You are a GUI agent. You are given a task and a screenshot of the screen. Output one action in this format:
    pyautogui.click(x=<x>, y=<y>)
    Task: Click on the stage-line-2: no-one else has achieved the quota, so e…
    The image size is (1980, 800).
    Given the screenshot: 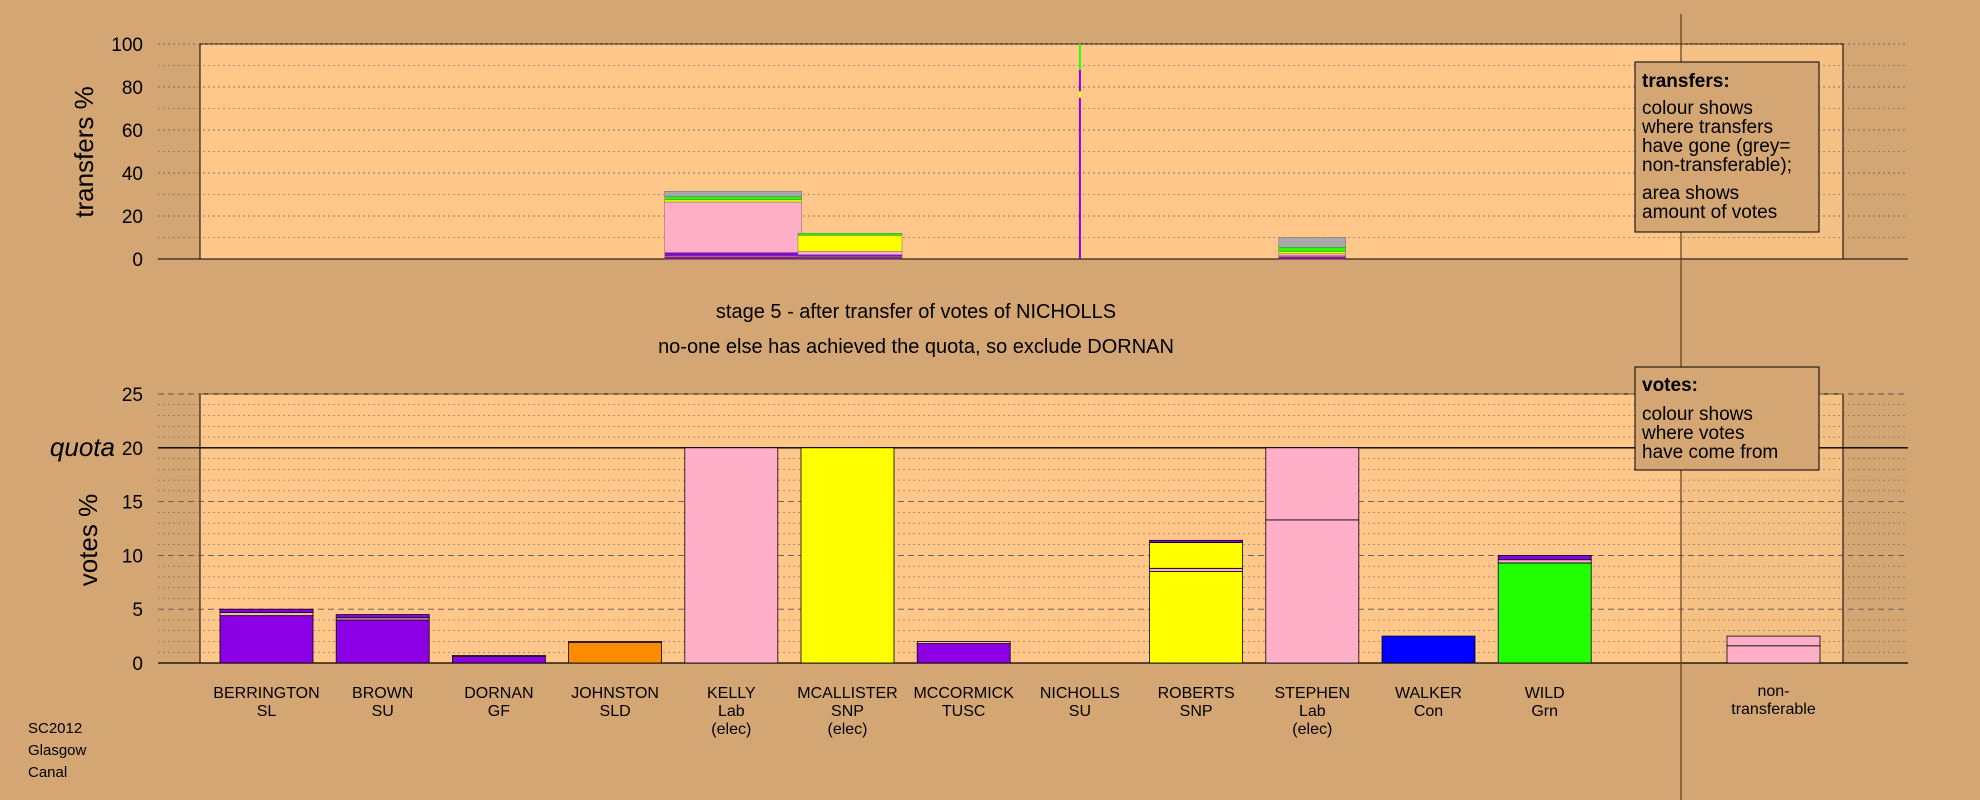 What is the action you would take?
    pyautogui.click(x=916, y=347)
    